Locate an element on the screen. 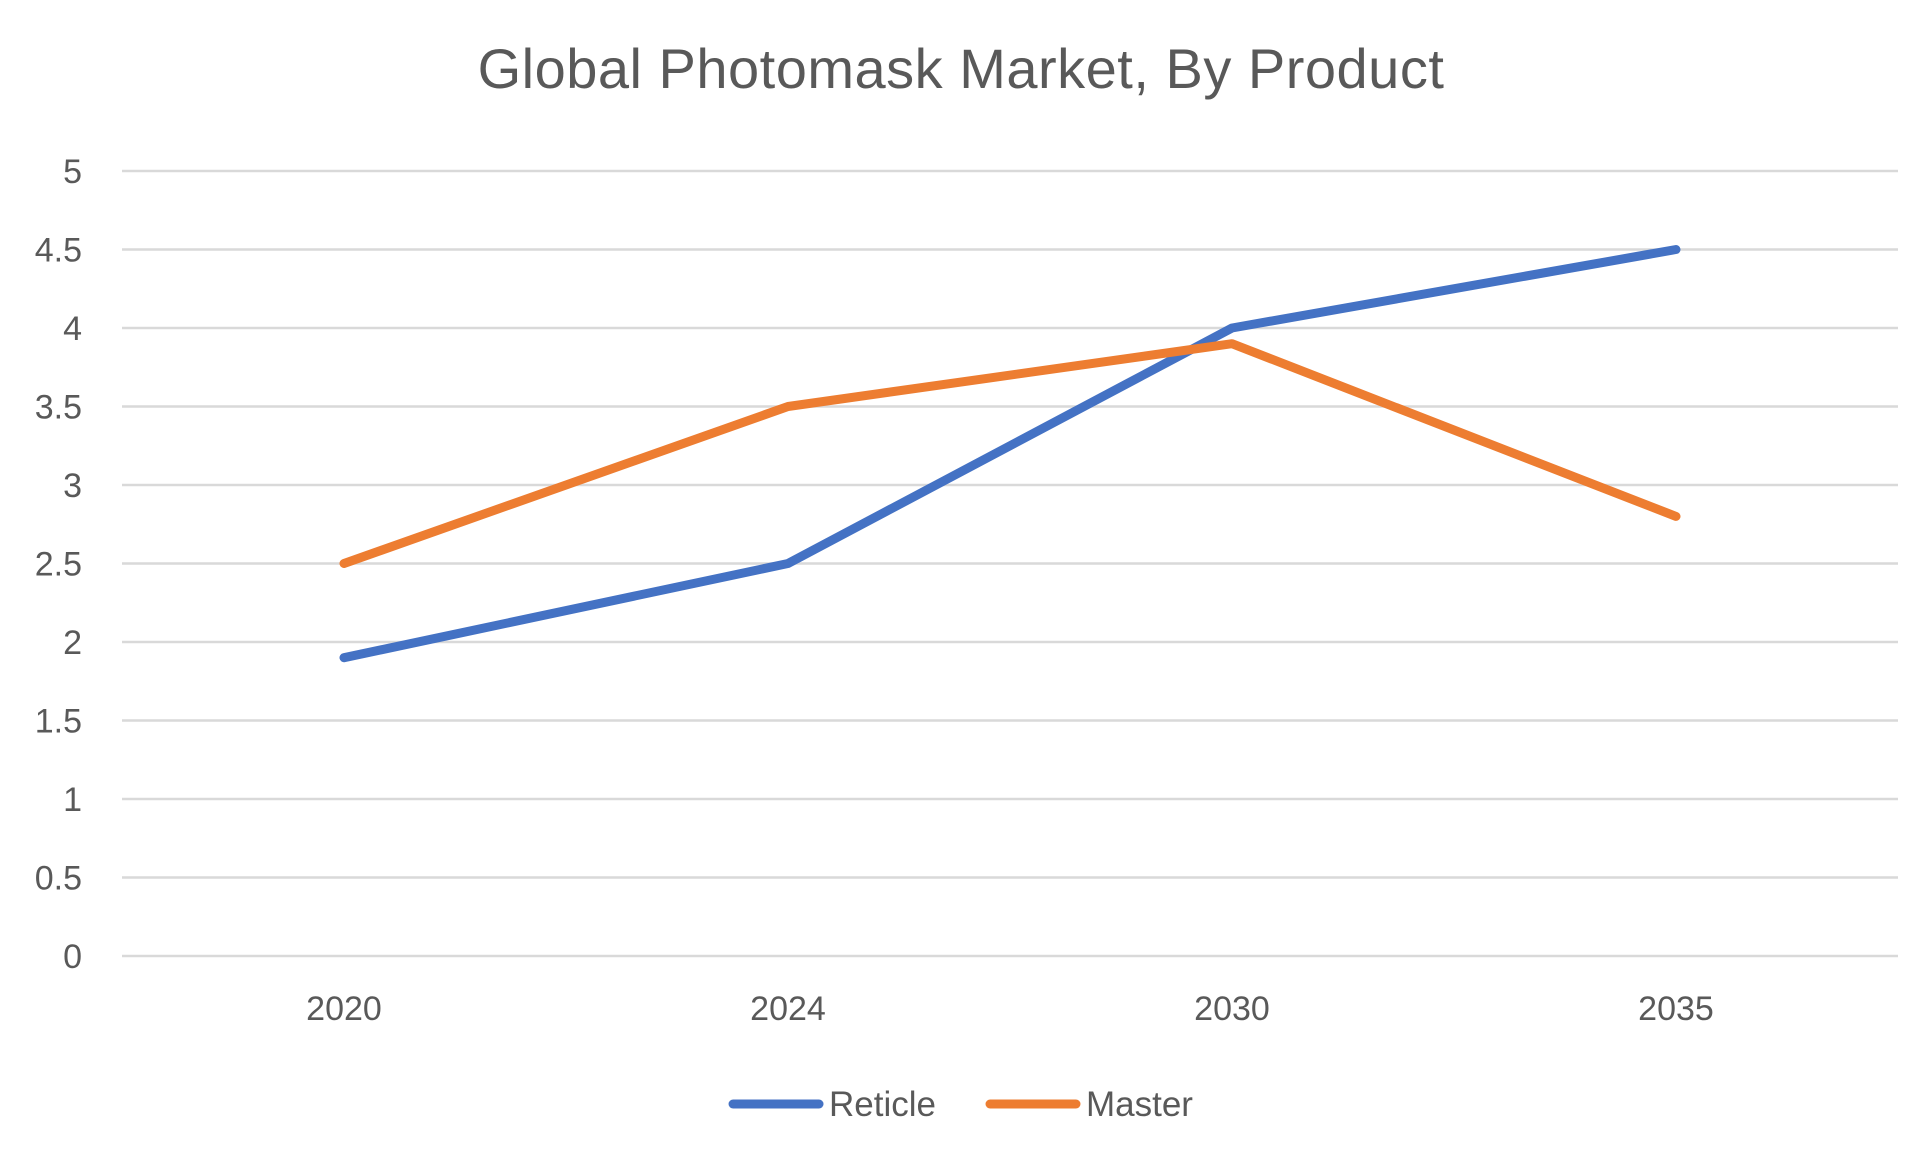 The width and height of the screenshot is (1922, 1155). y-tick-label: 0.5 is located at coordinates (58, 879).